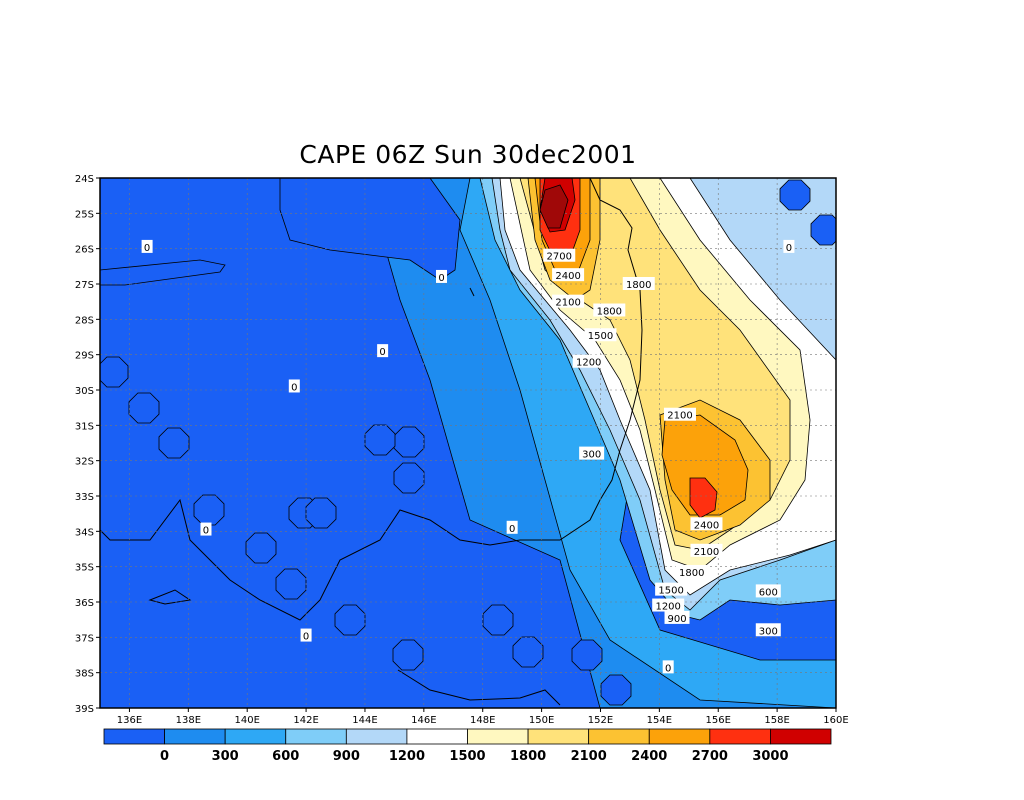  I want to click on lat-label: 39S, so click(84, 709).